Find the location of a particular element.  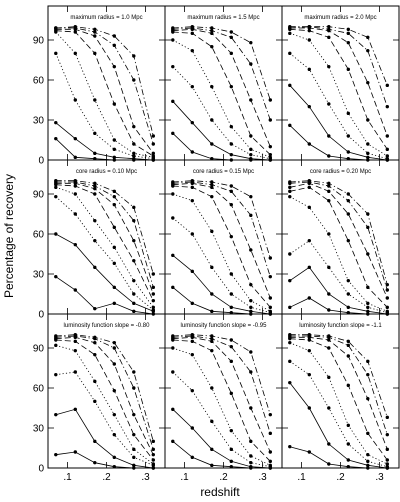

panel-title: core radius = 0.15 Mpc is located at coordinates (223, 172).